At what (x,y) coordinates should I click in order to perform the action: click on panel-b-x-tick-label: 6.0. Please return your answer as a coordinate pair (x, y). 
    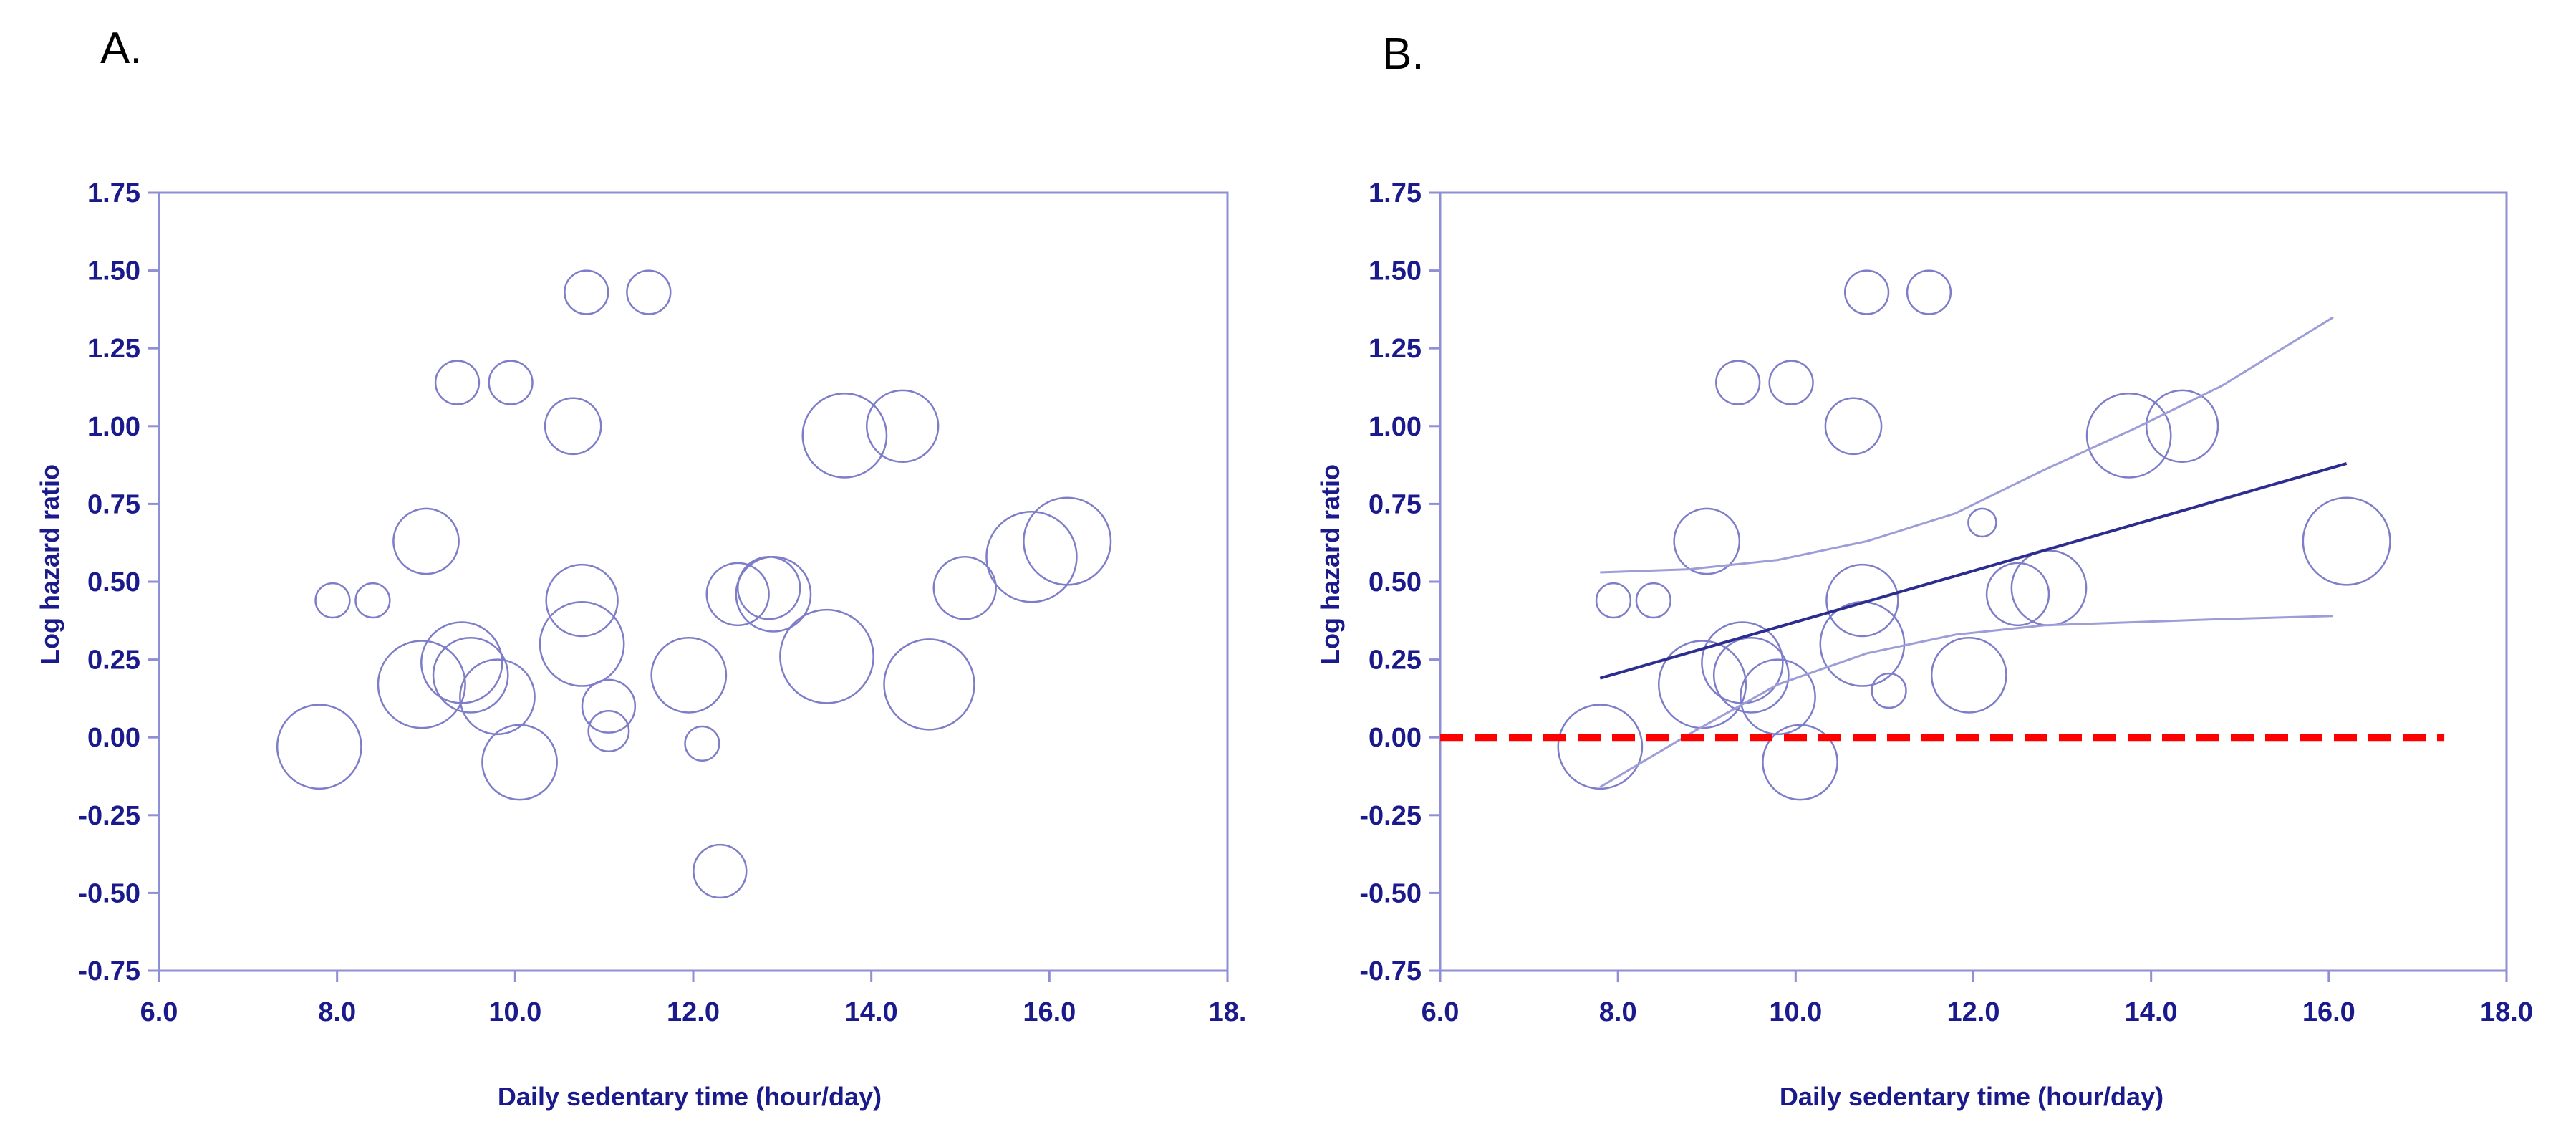
    Looking at the image, I should click on (1441, 1012).